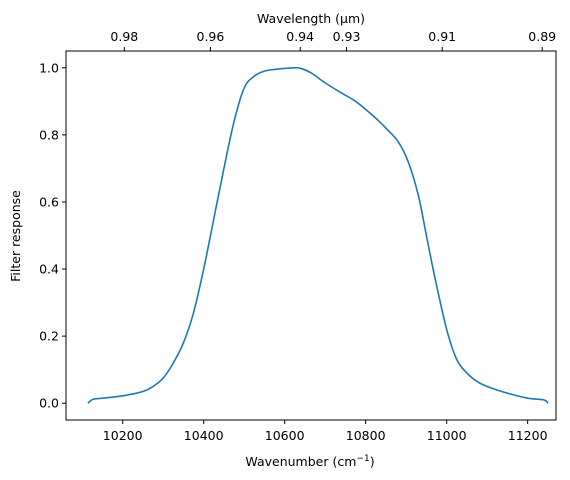 Image resolution: width=570 pixels, height=480 pixels. What do you see at coordinates (49, 336) in the screenshot?
I see `y-tick-label: 0.2` at bounding box center [49, 336].